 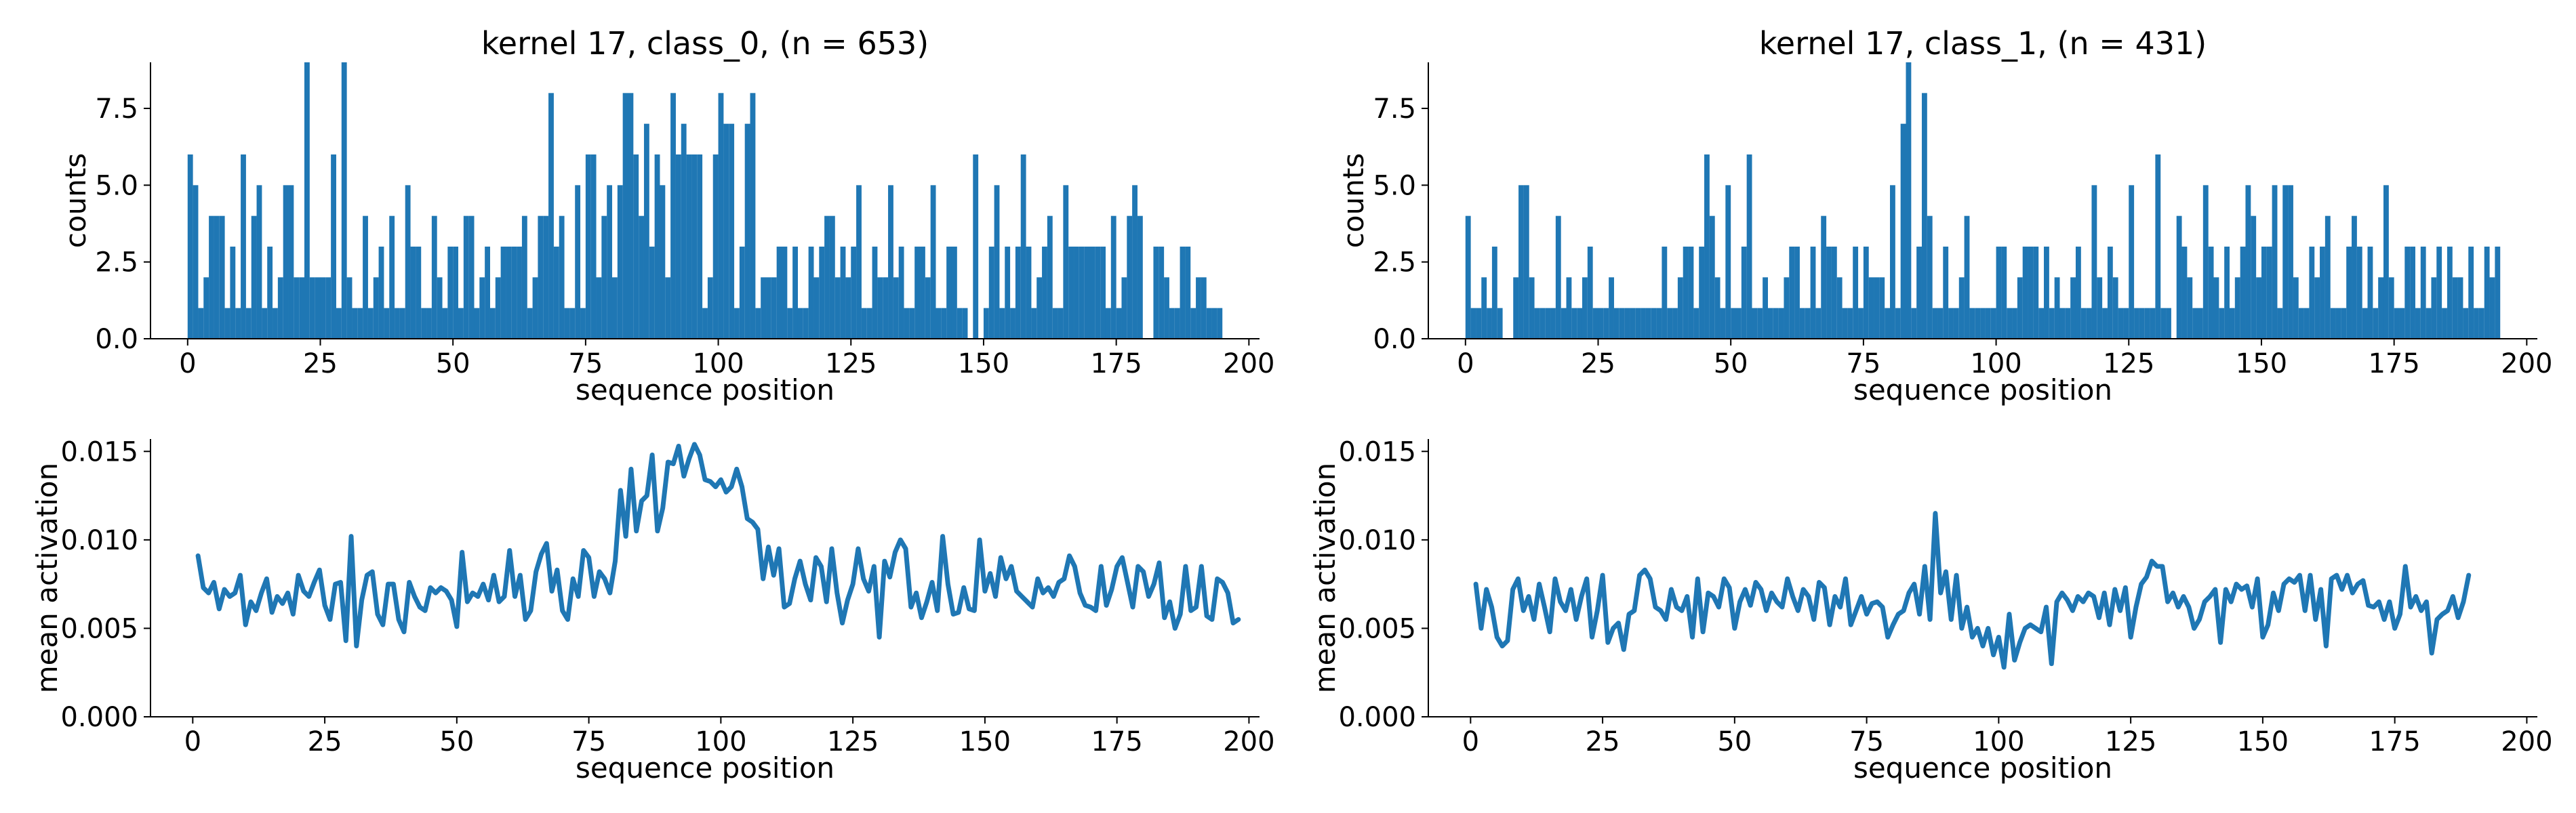 What do you see at coordinates (2526, 741) in the screenshot?
I see `x-tick-label: 200` at bounding box center [2526, 741].